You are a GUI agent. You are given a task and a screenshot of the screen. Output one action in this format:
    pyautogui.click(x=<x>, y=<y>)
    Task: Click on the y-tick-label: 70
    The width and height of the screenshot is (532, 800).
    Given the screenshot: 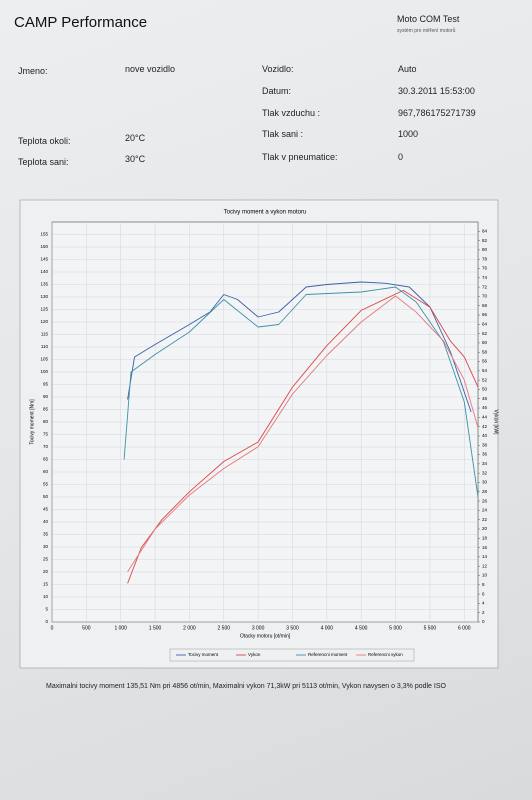 What is the action you would take?
    pyautogui.click(x=46, y=446)
    